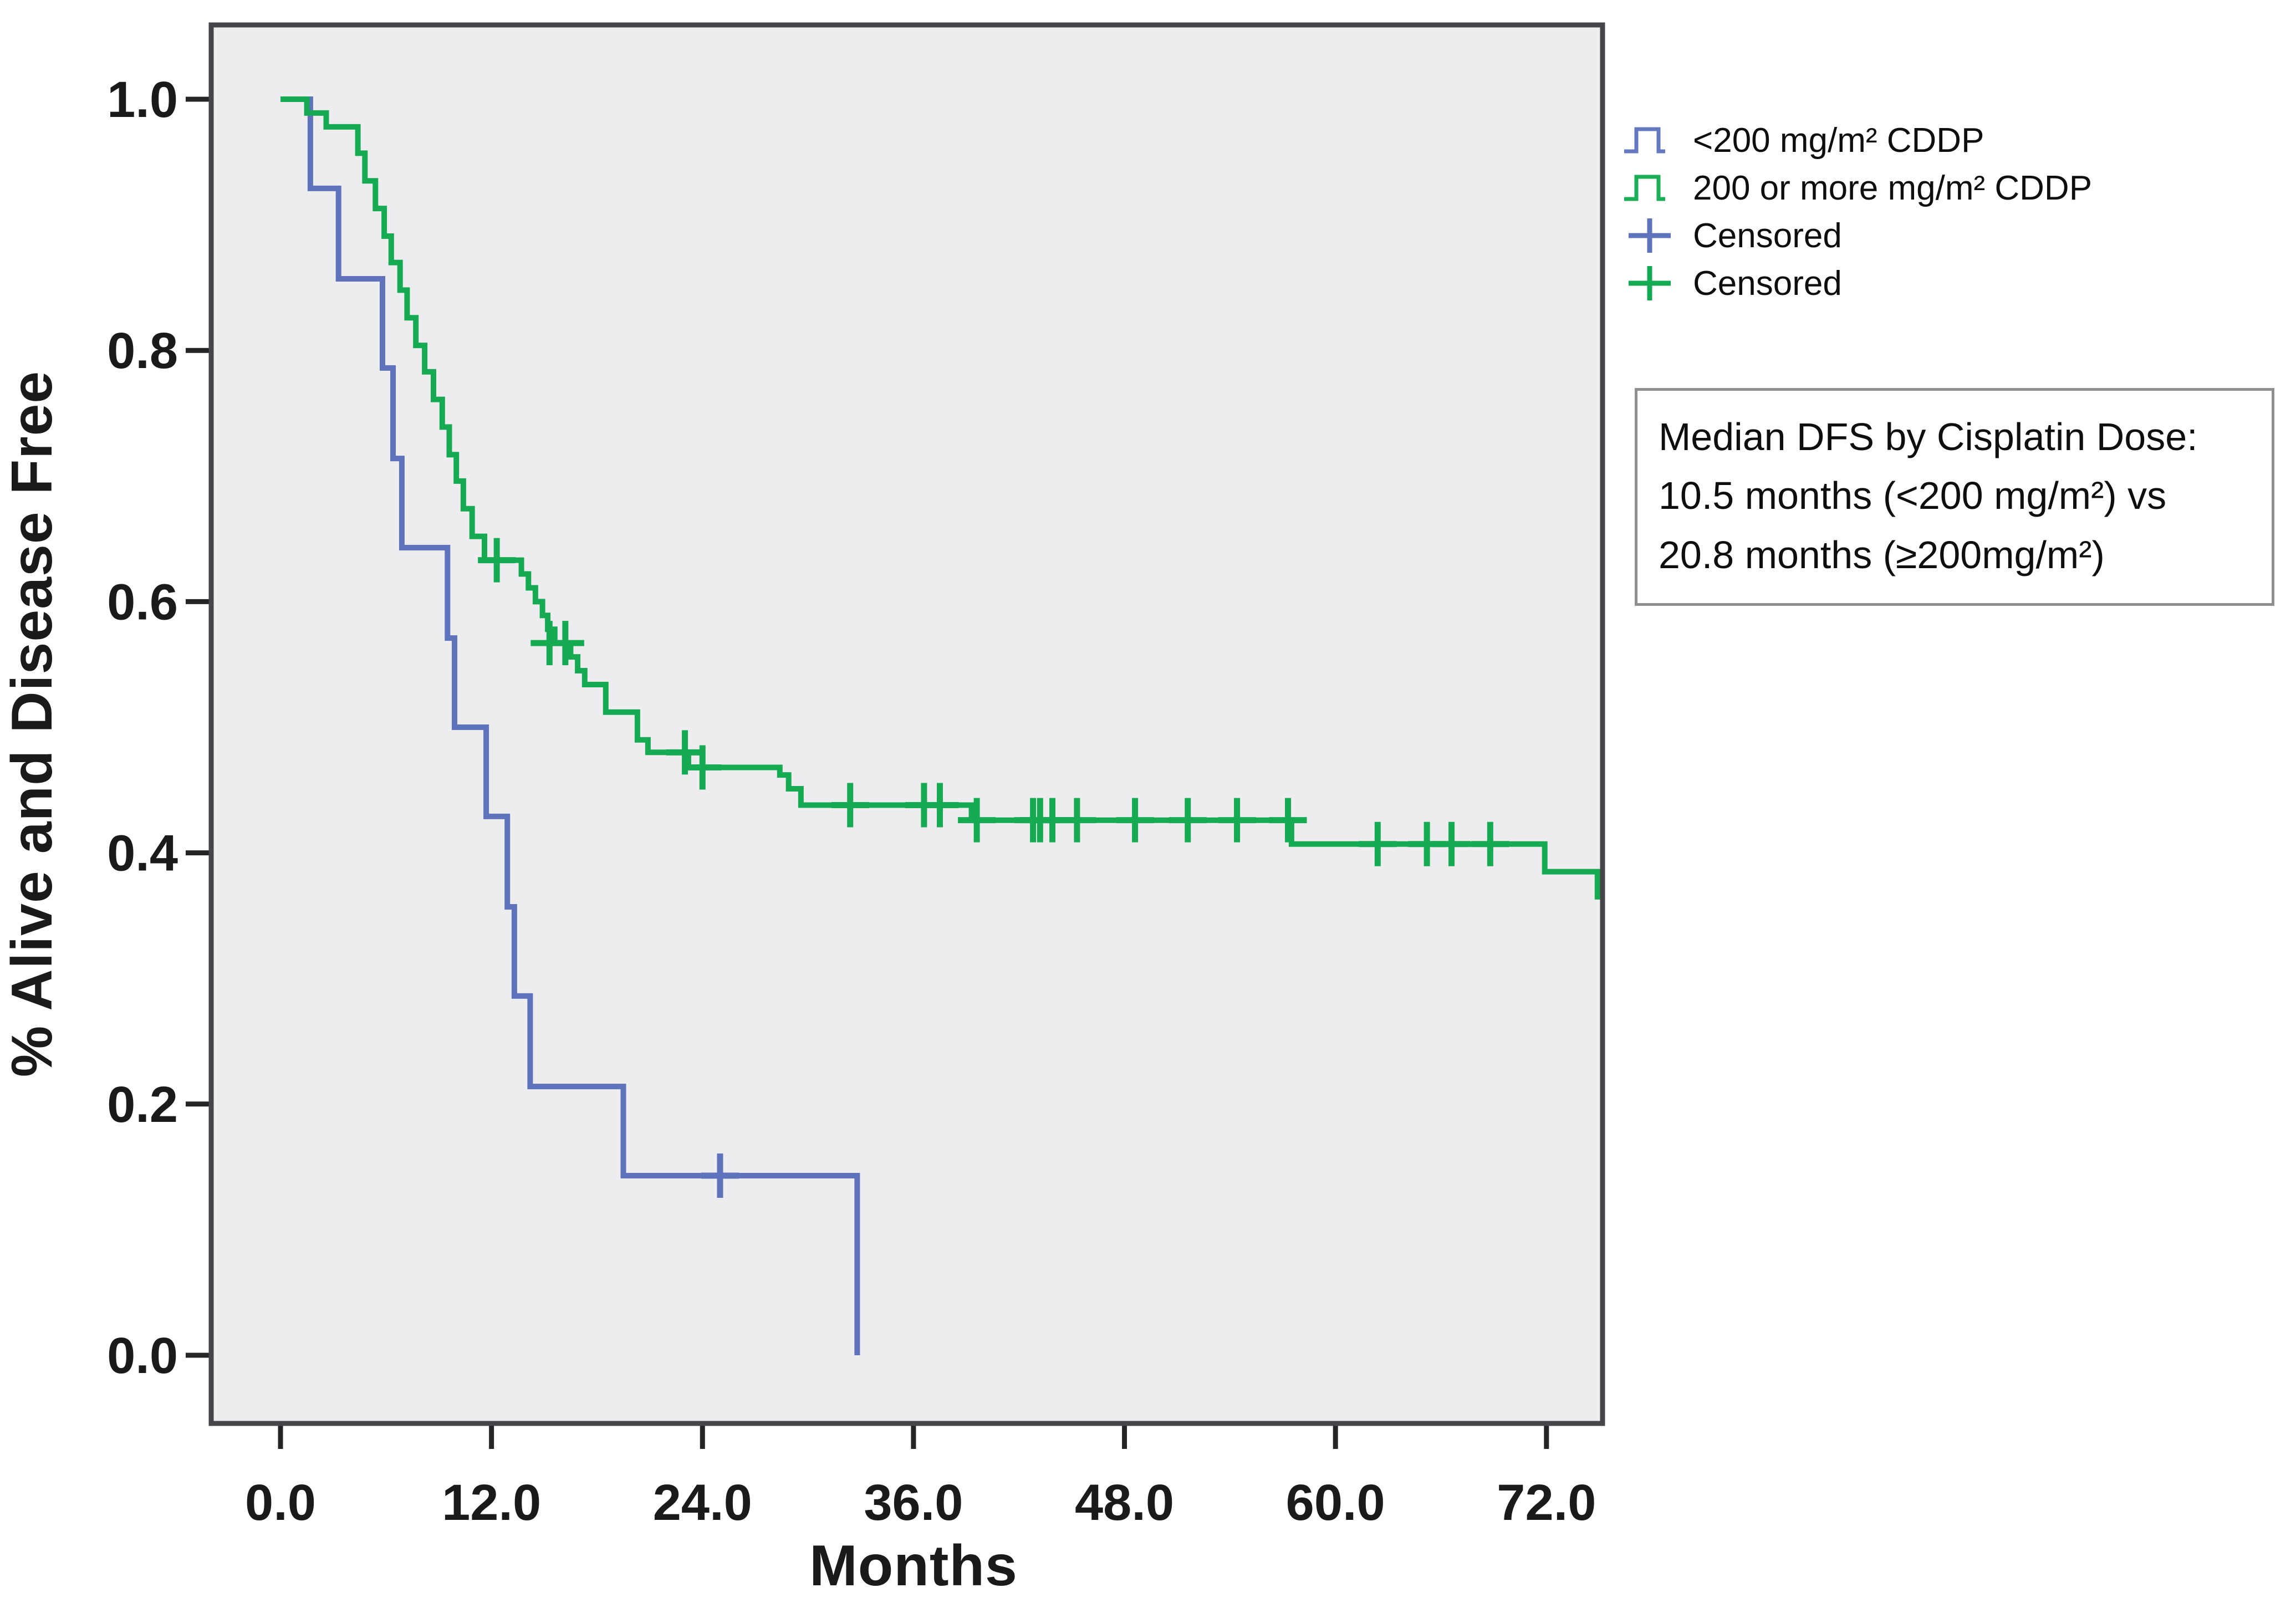  What do you see at coordinates (280, 1502) in the screenshot?
I see `x-tick-label: 0.0` at bounding box center [280, 1502].